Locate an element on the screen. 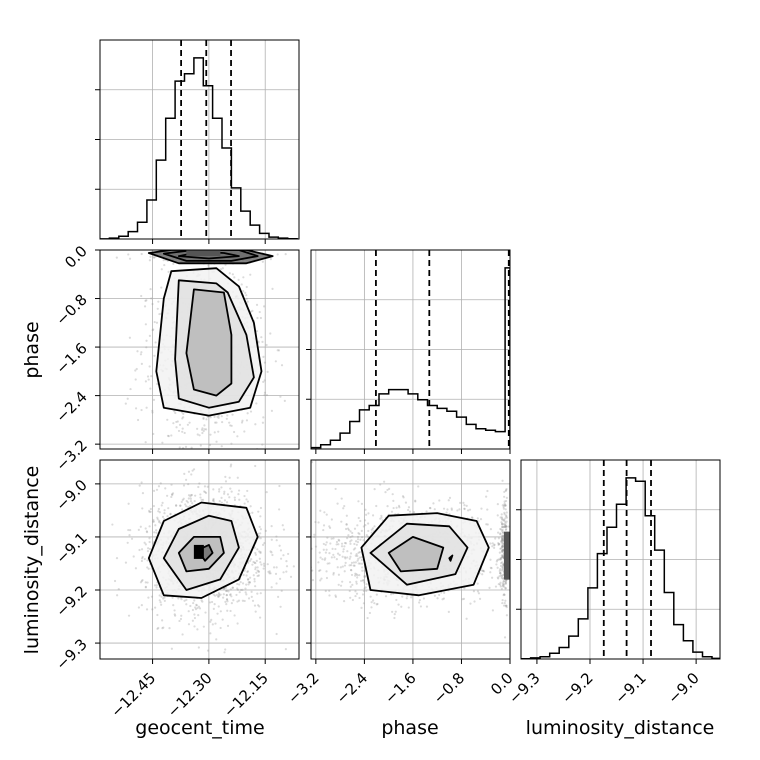  panel-frame is located at coordinates (199, 139).